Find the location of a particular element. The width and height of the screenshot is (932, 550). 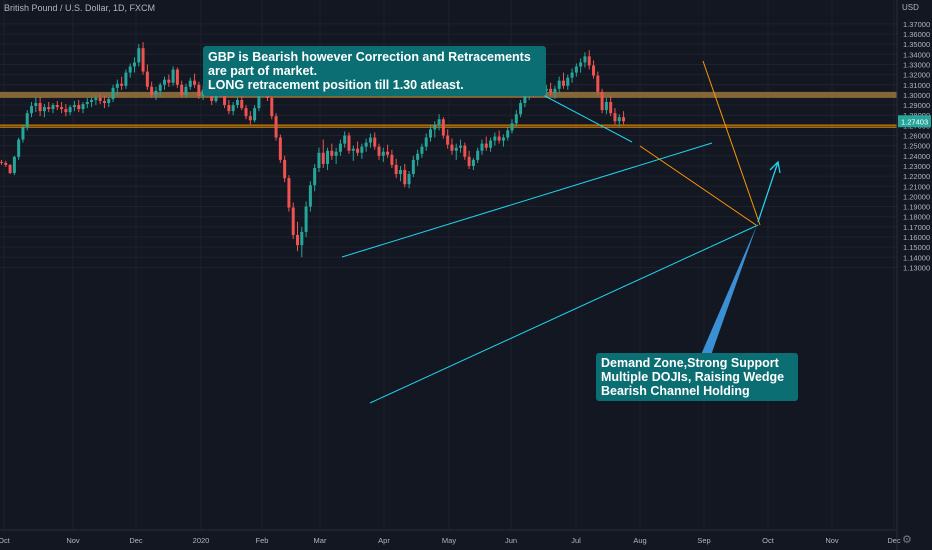

gear-icon: ⚙ is located at coordinates (907, 540).